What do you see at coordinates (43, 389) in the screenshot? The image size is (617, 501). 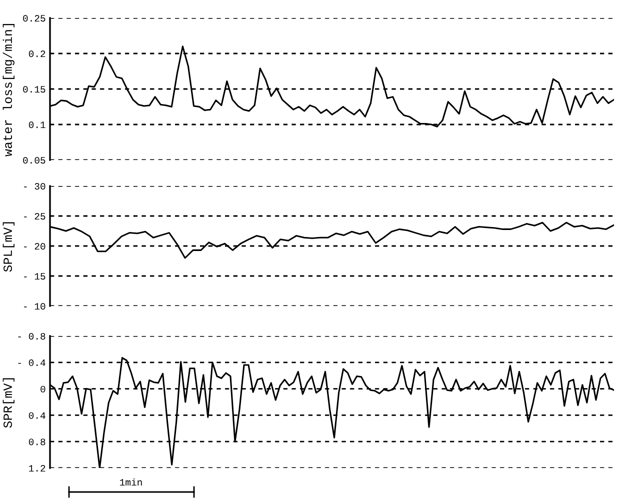 I see `y-tick-label: 0` at bounding box center [43, 389].